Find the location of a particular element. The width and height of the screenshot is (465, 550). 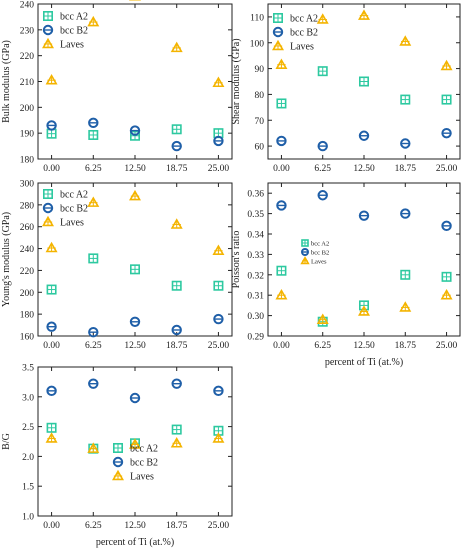

y-tick-label: 1.0 is located at coordinates (28, 518).